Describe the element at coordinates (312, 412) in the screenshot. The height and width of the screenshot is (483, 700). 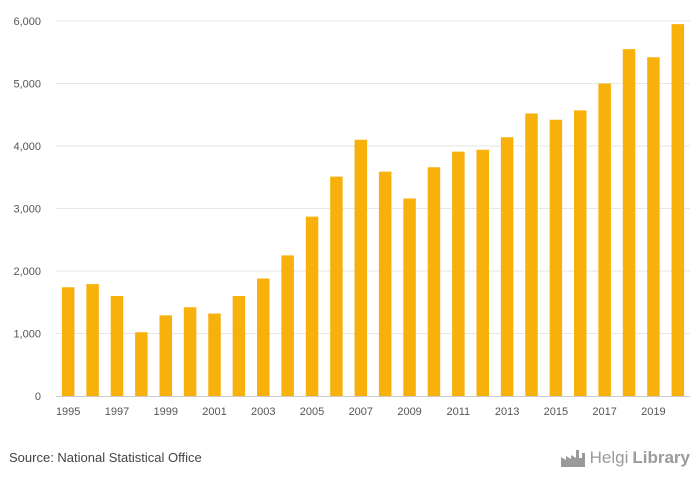
I see `x-tick-label: 2005` at that location.